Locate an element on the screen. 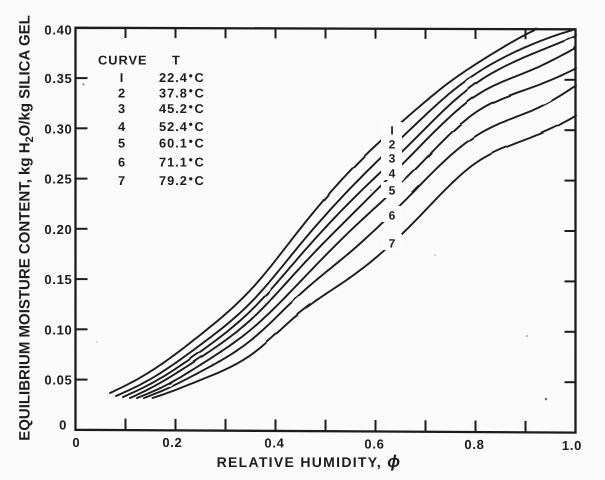 This screenshot has height=480, width=605. svg-text: 0.4 is located at coordinates (274, 443).